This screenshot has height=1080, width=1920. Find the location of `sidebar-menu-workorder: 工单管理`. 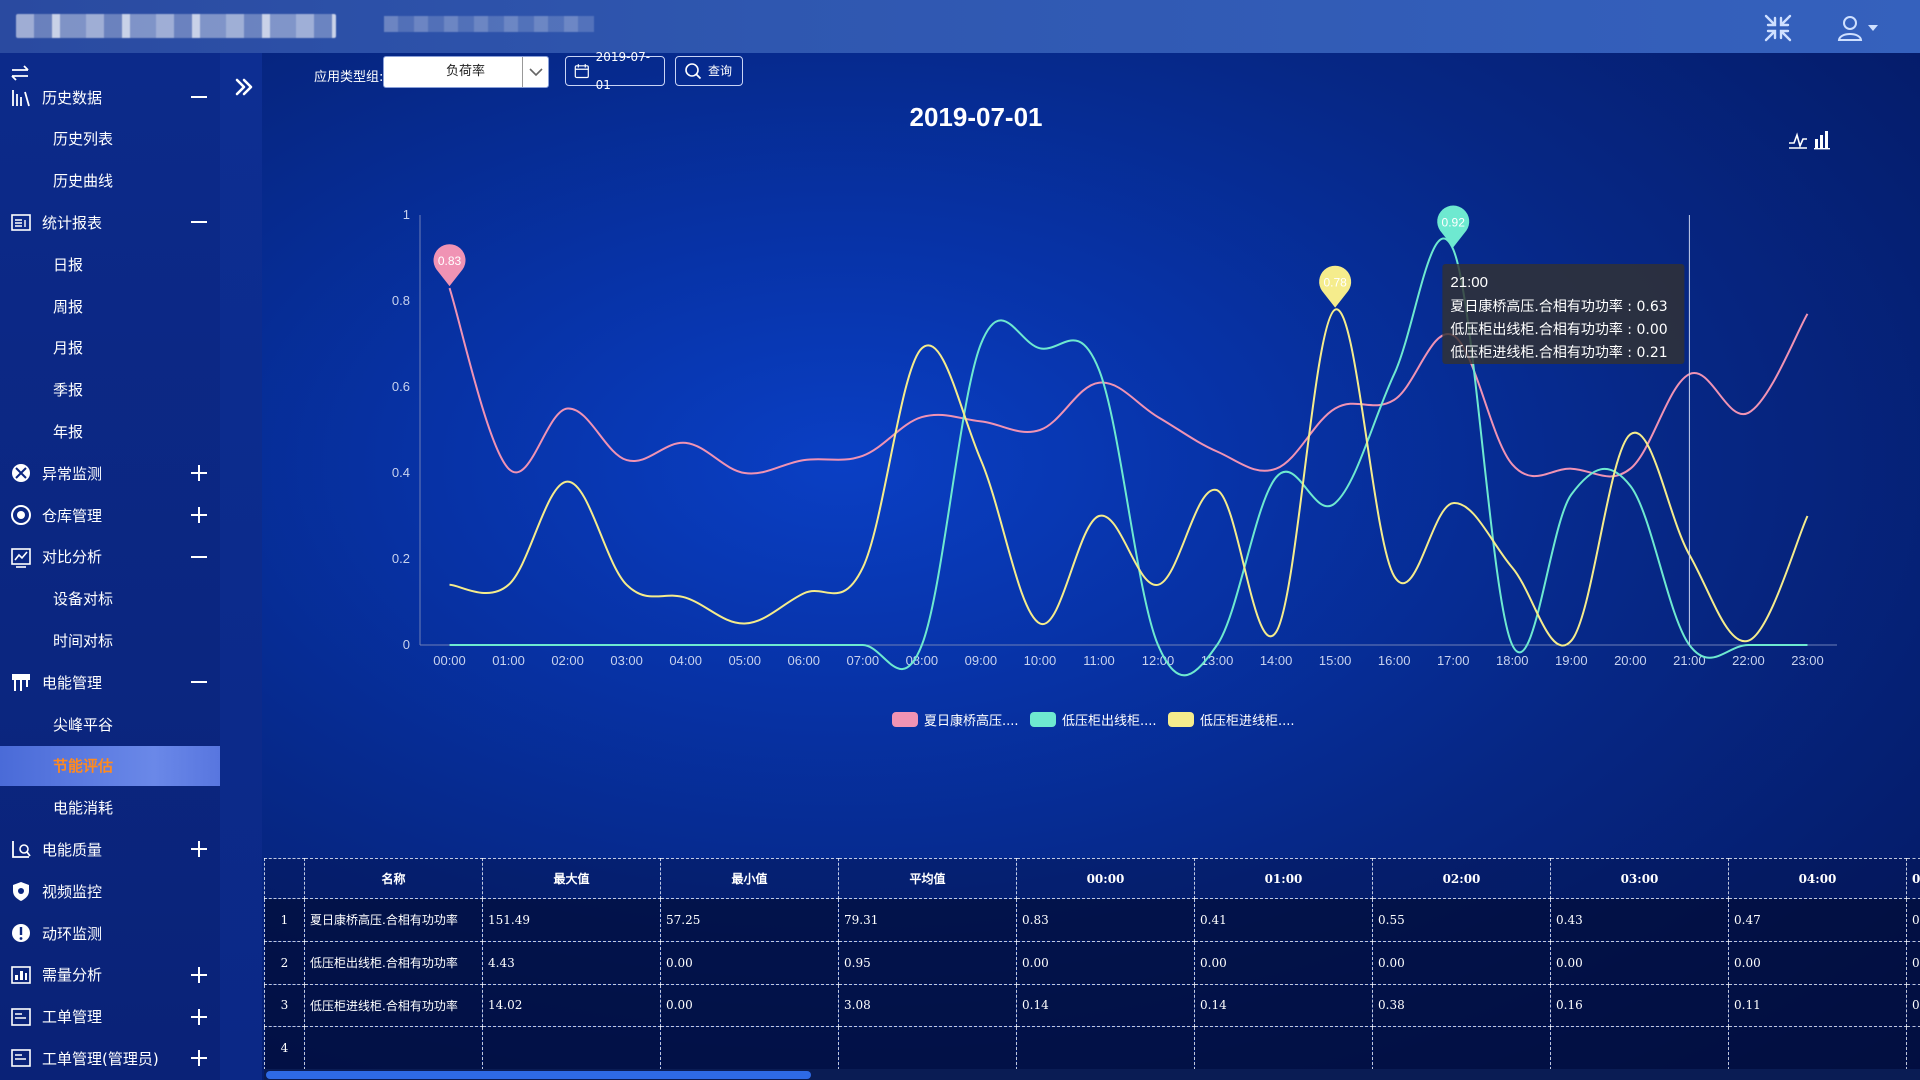

sidebar-menu-workorder: 工单管理 is located at coordinates (110, 1017).